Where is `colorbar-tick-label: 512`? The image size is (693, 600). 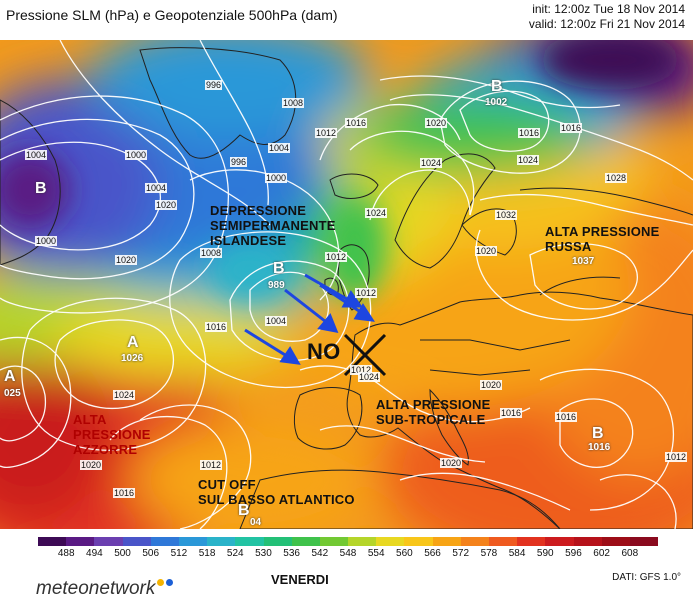
colorbar-tick-label: 512 is located at coordinates (179, 553).